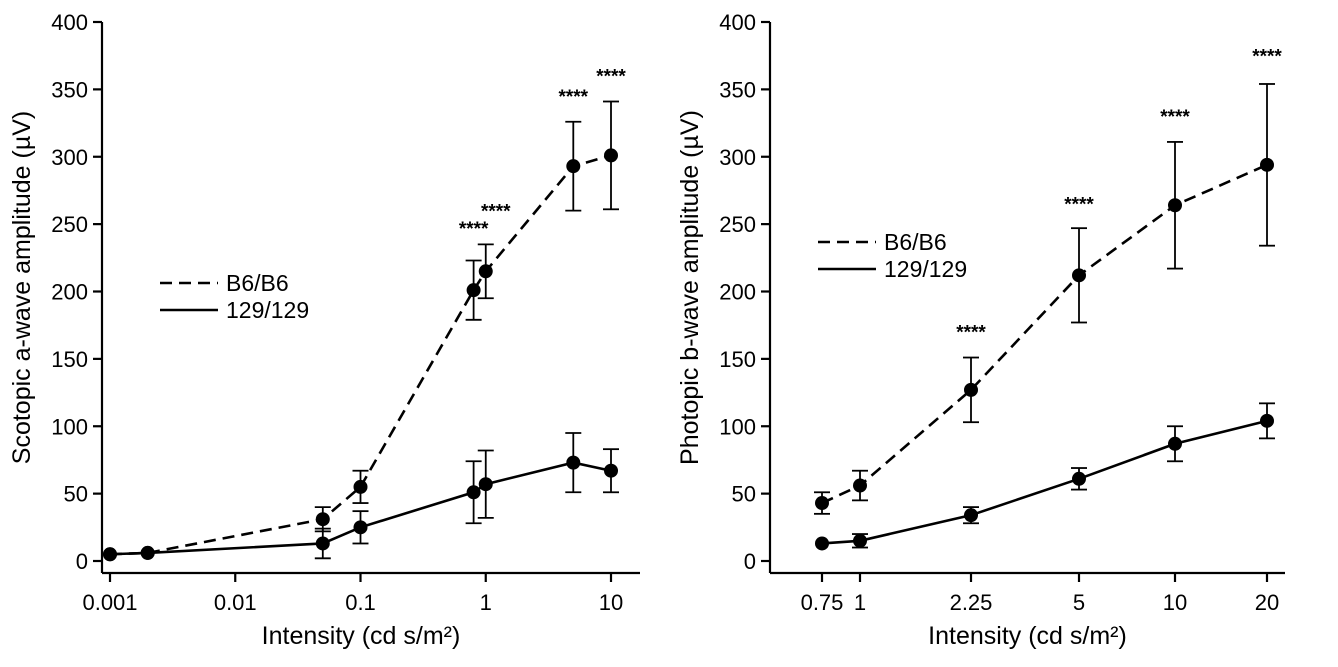 The image size is (1338, 667). Describe the element at coordinates (737, 224) in the screenshot. I see `y-tick-label-1-5: 250` at that location.